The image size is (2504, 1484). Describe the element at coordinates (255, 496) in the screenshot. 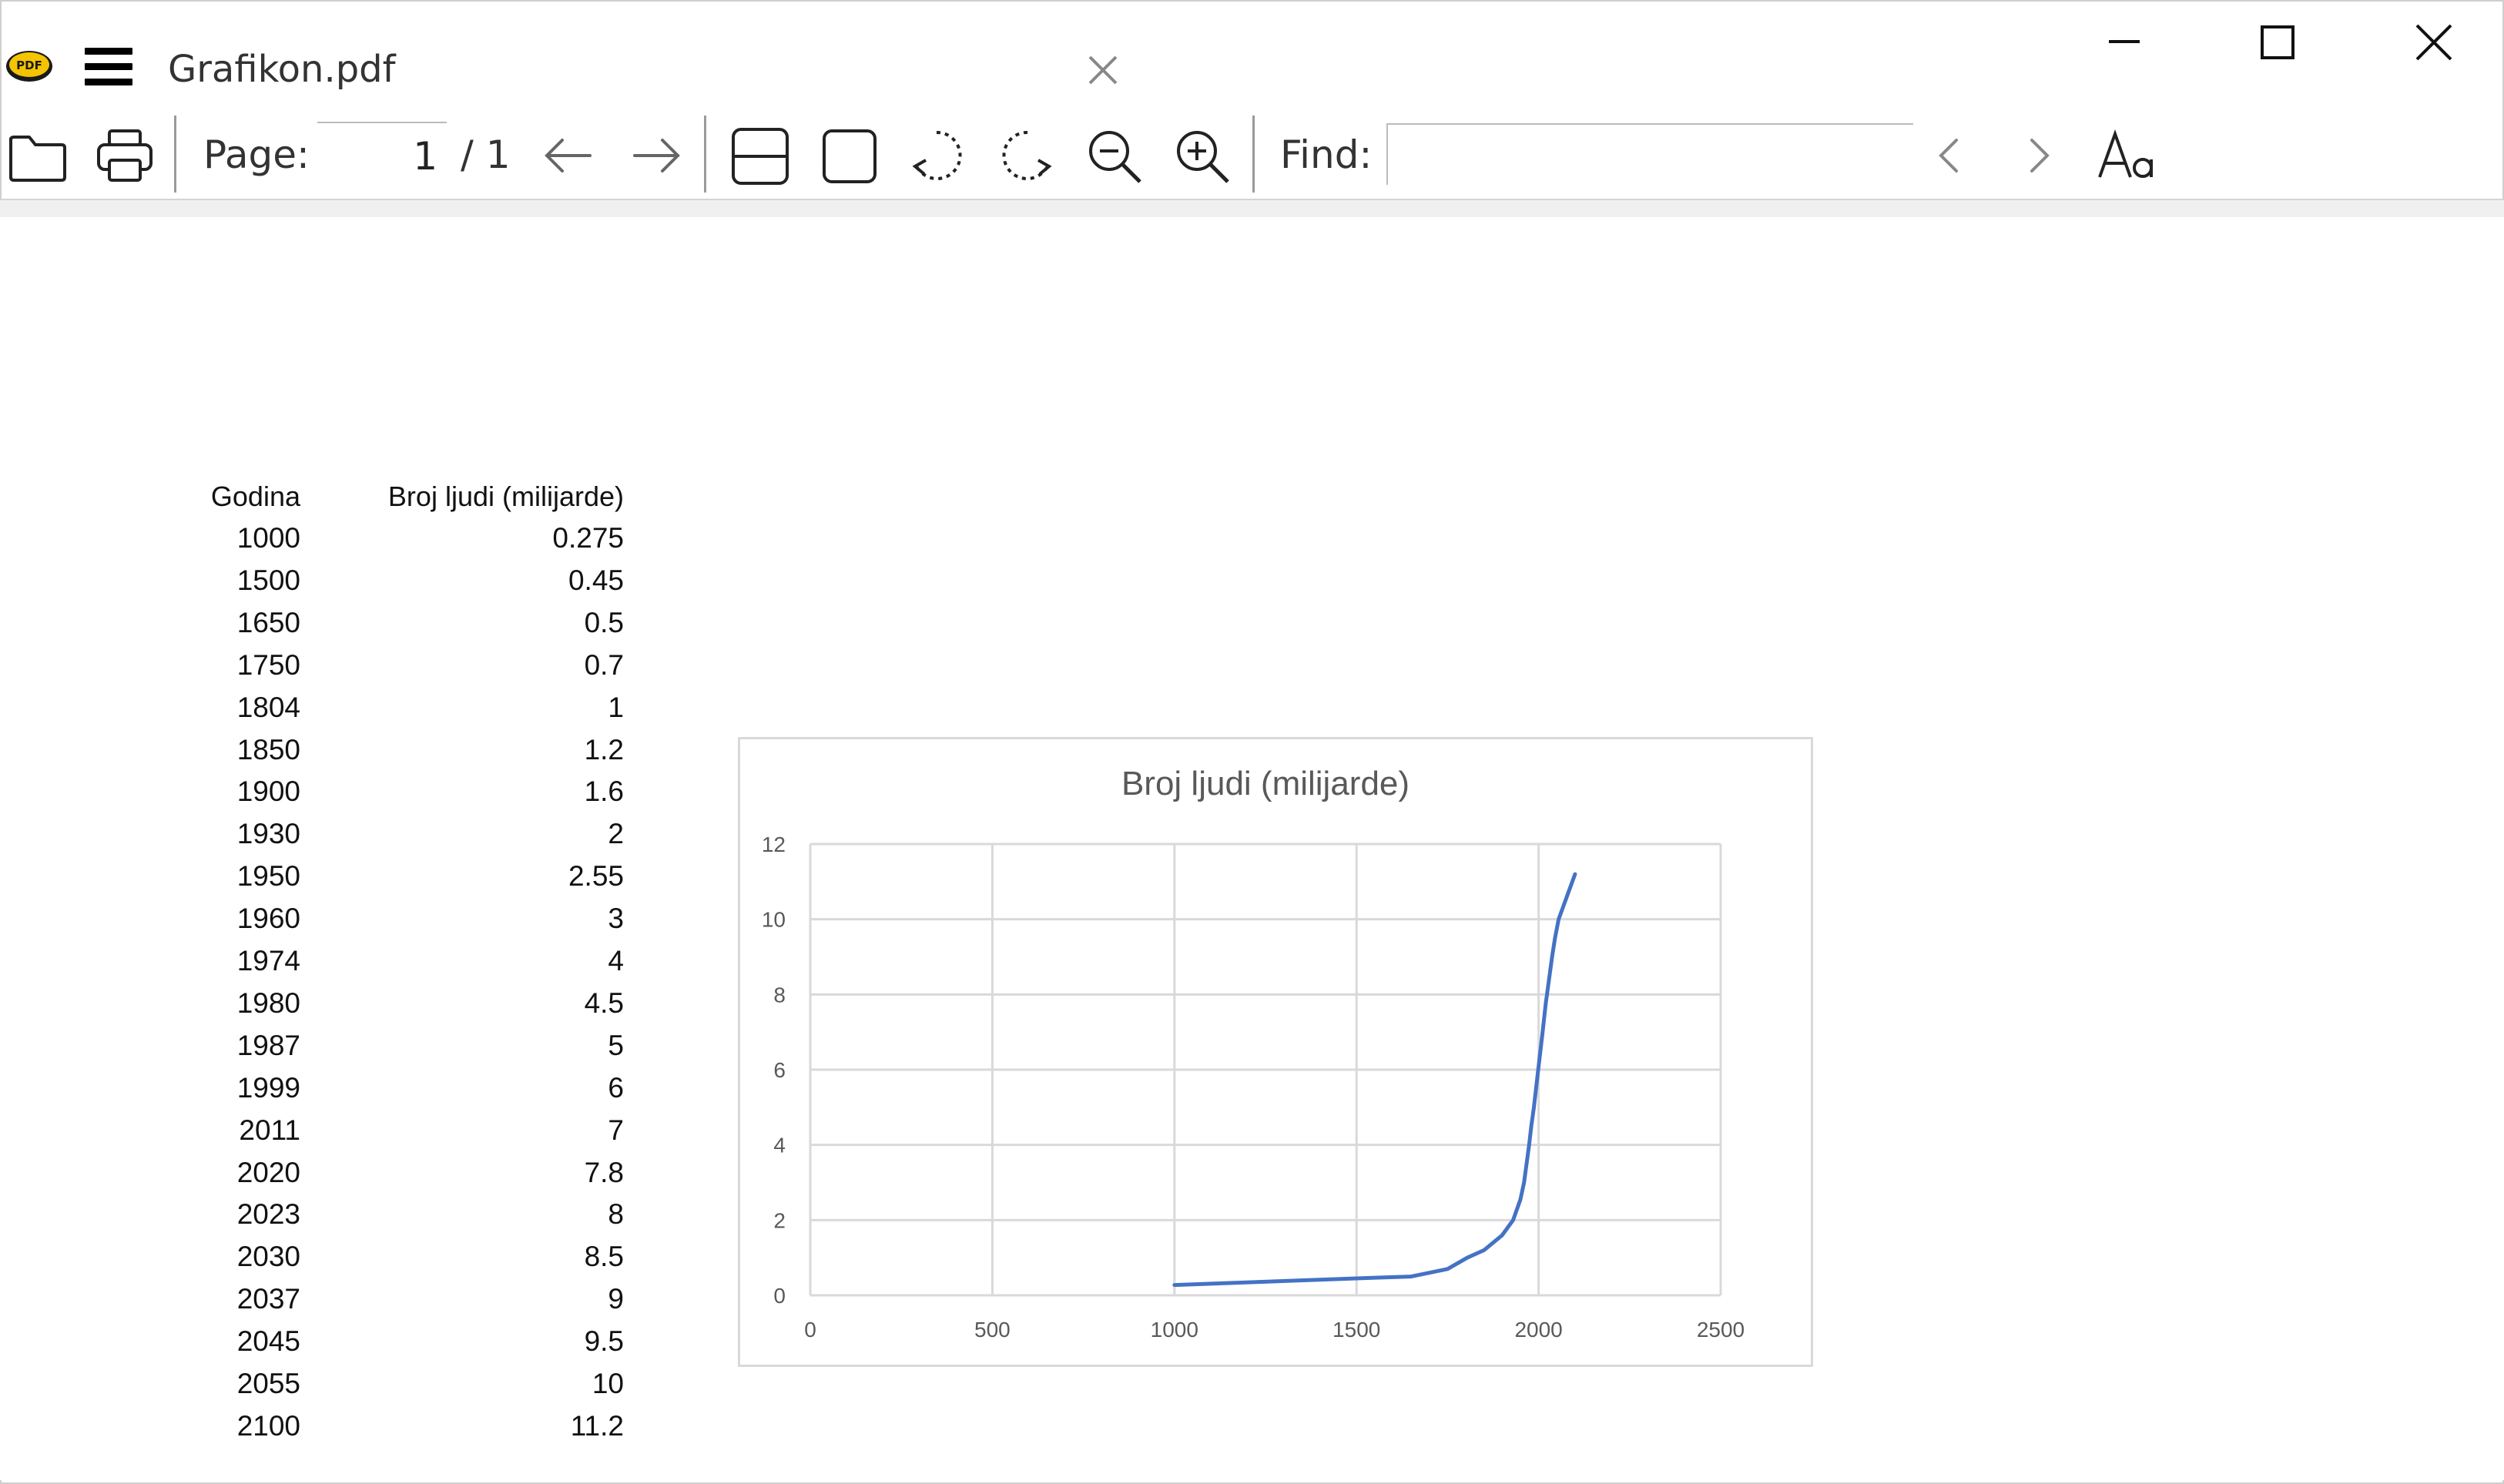

I see `table-header-year: Godina` at that location.